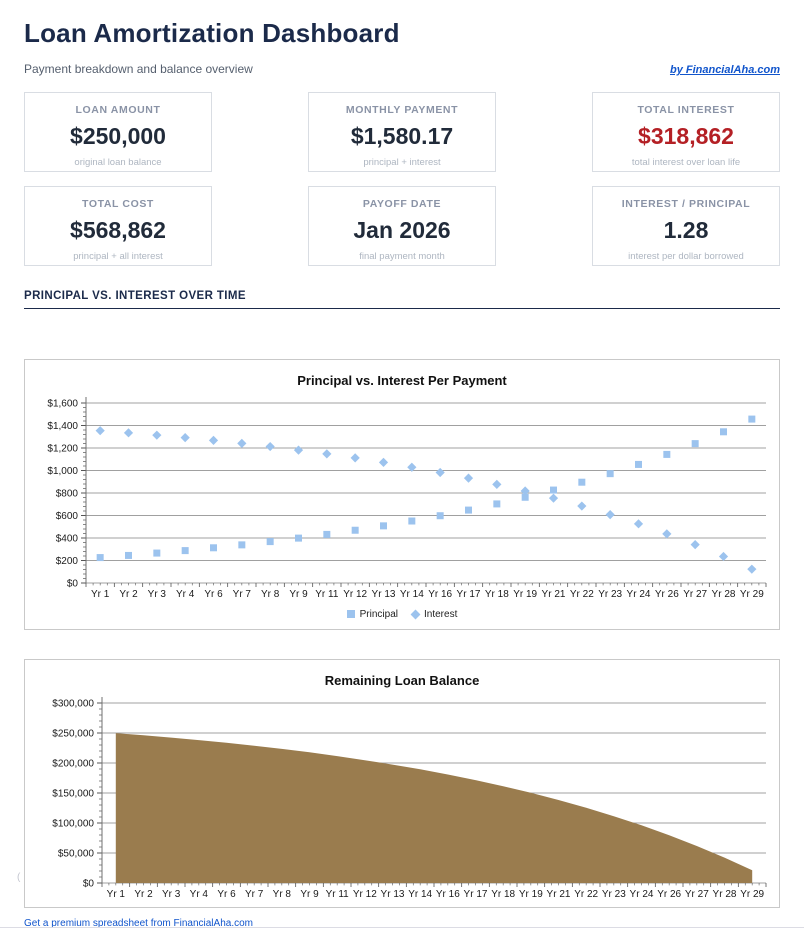  I want to click on svg-text: $50,000, so click(76, 854).